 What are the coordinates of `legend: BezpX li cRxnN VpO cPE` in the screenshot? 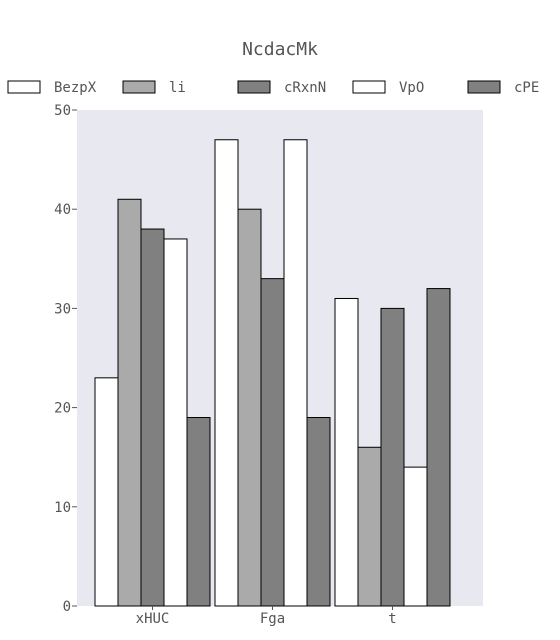 It's located at (273, 88).